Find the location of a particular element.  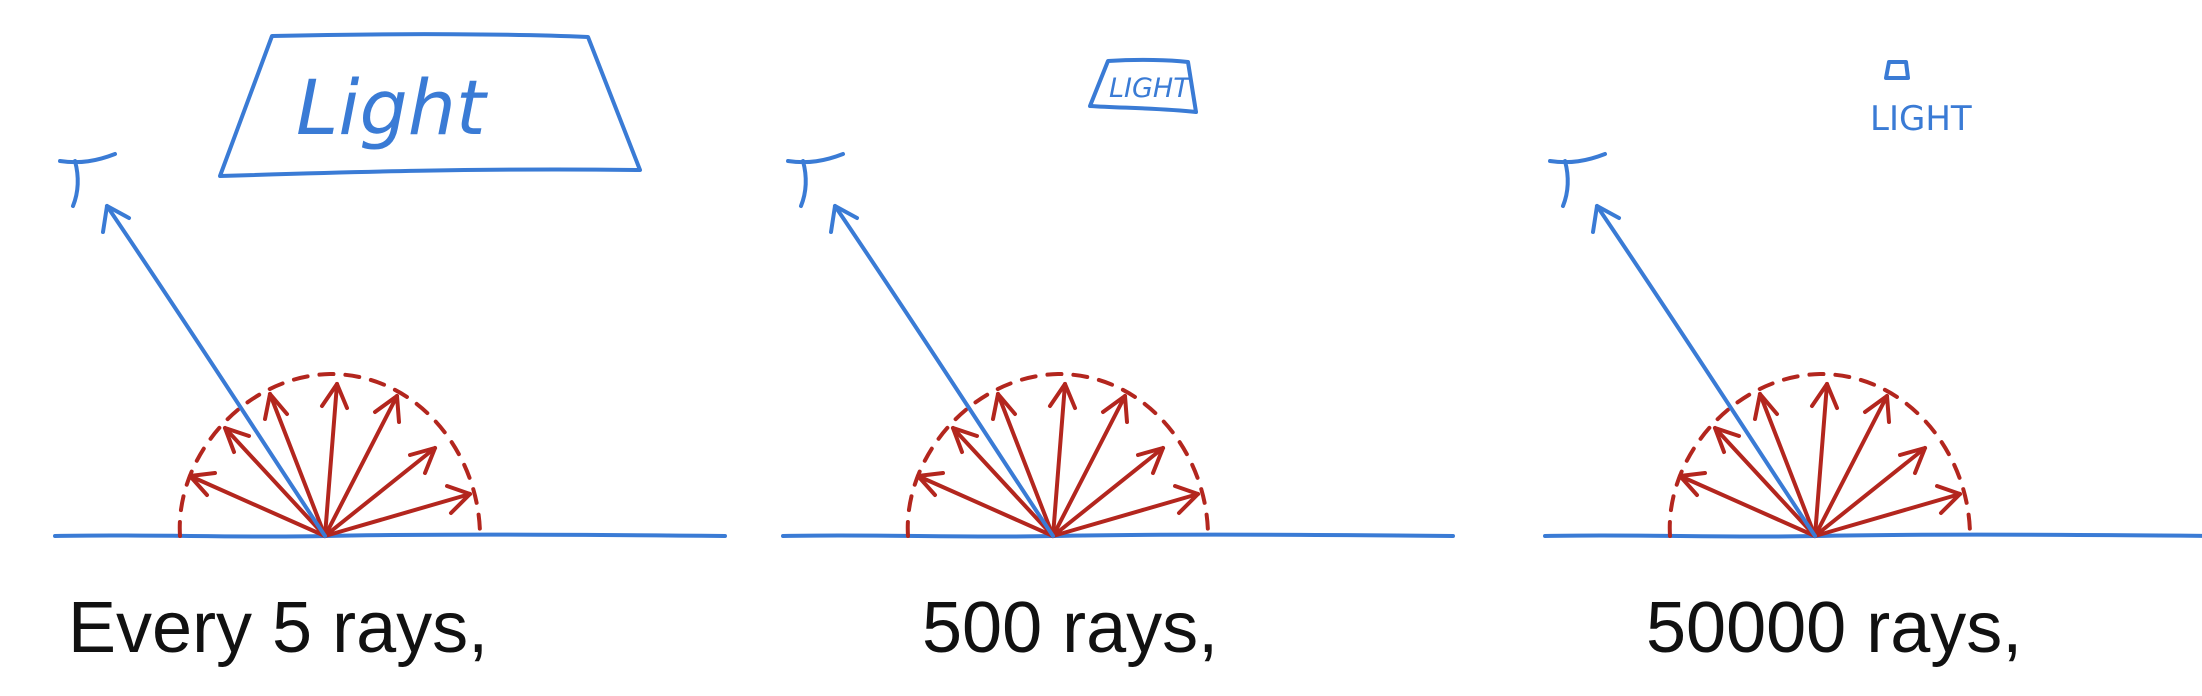

caption-panel-3: 50000 rays, is located at coordinates (1834, 628).